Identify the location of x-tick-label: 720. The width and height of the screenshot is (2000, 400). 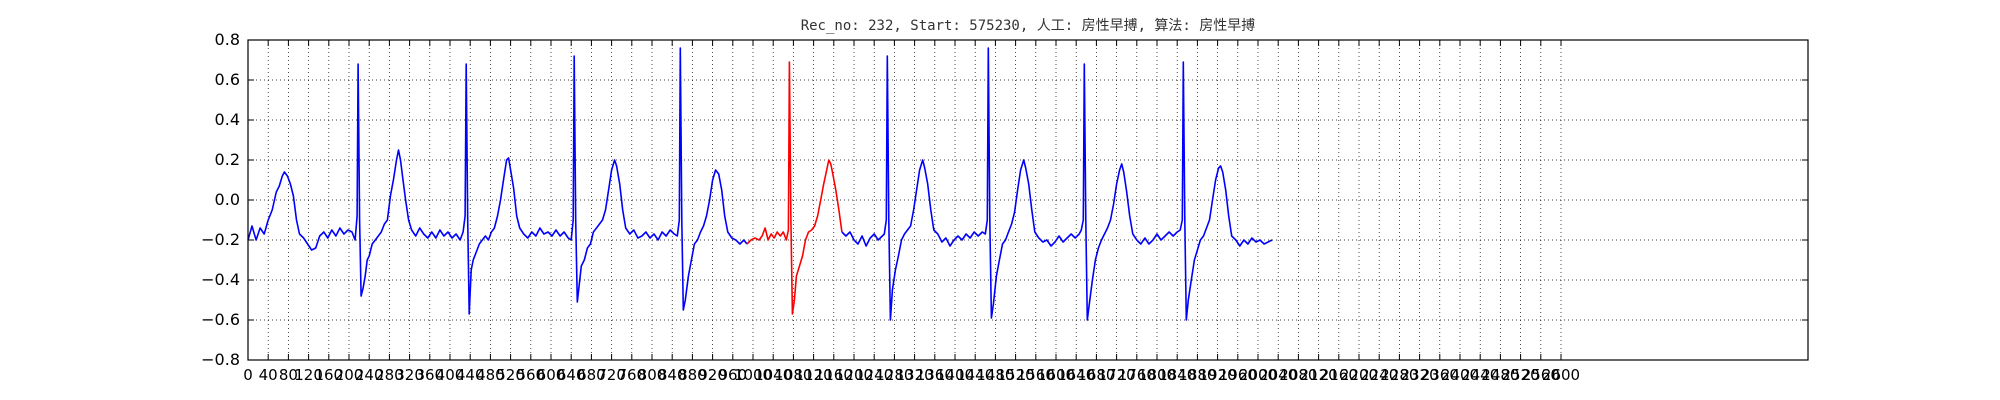
(611, 375).